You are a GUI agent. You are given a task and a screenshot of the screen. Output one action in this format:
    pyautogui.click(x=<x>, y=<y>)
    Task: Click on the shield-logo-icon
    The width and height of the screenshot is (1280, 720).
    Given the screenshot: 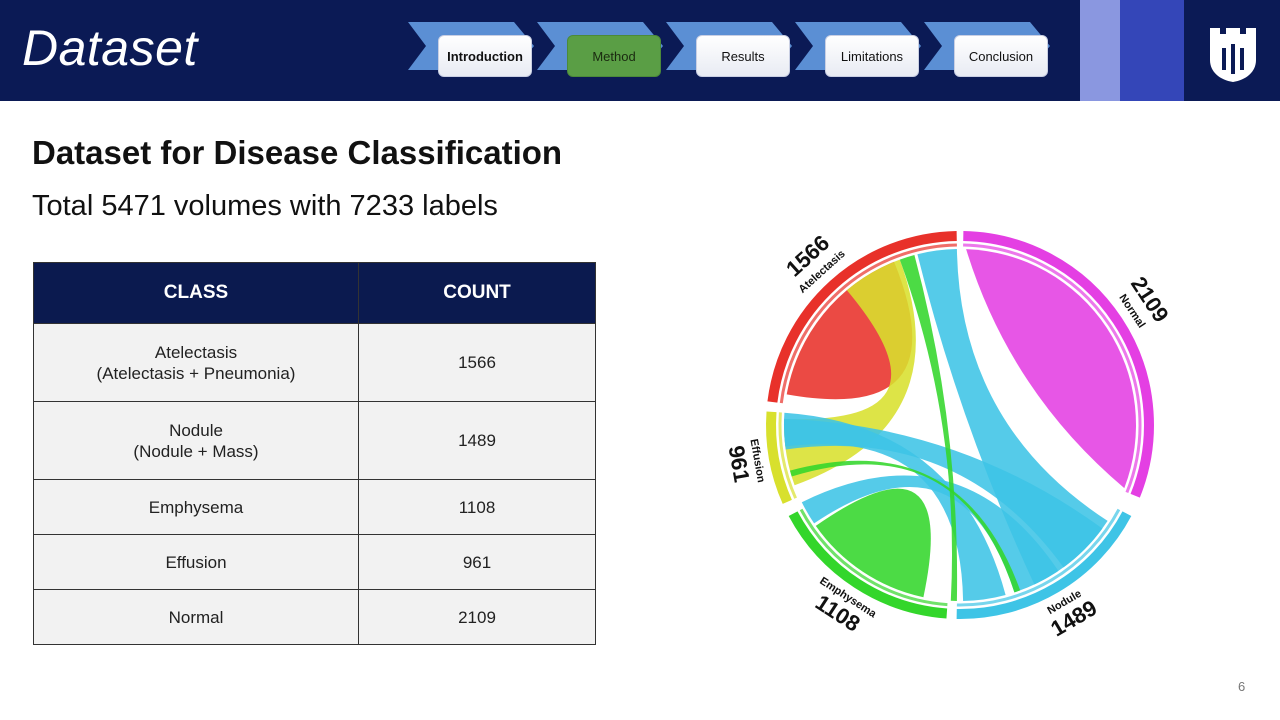 What is the action you would take?
    pyautogui.click(x=1233, y=55)
    